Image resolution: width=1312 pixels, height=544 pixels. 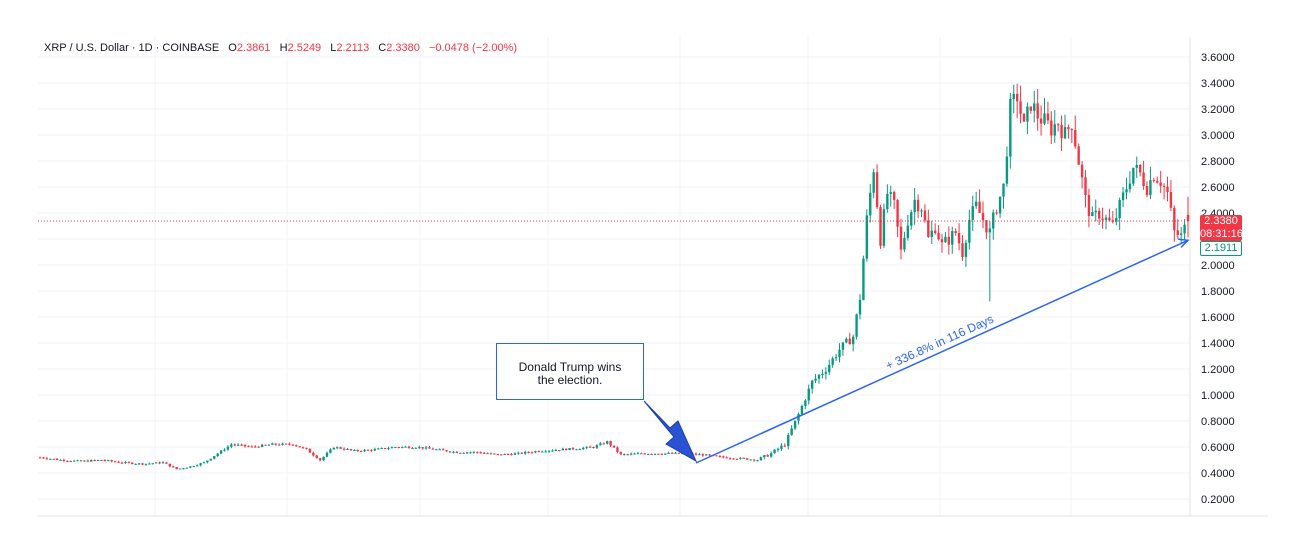 What do you see at coordinates (132, 48) in the screenshot?
I see `symbol-title: XRP / U.S. Dollar · 1D · COINBASE` at bounding box center [132, 48].